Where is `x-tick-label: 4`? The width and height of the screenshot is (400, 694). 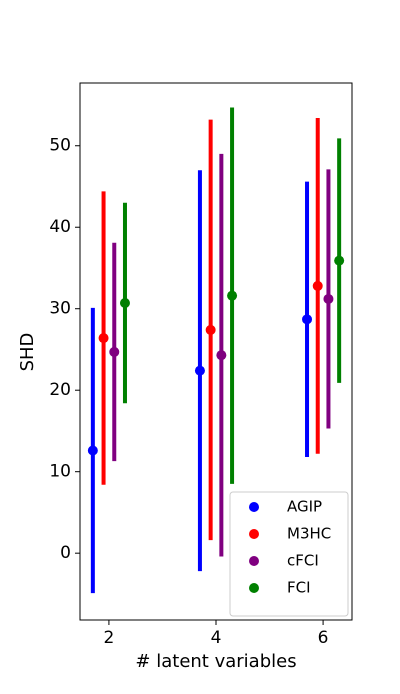
x-tick-label: 4 is located at coordinates (216, 638).